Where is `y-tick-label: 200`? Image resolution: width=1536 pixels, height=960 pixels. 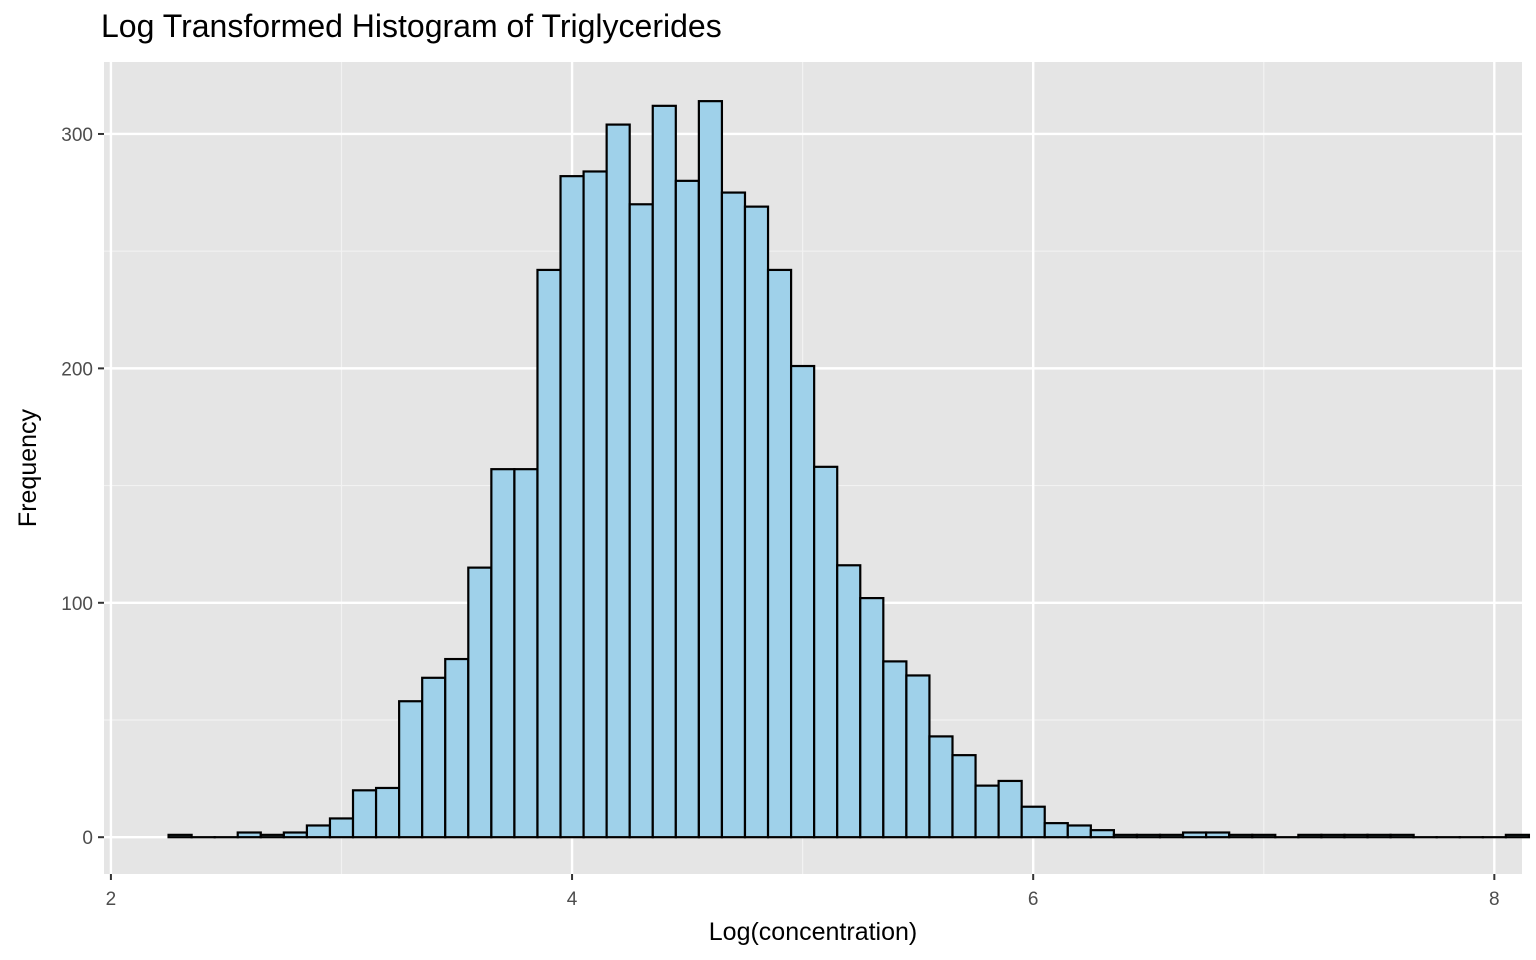
y-tick-label: 200 is located at coordinates (77, 369).